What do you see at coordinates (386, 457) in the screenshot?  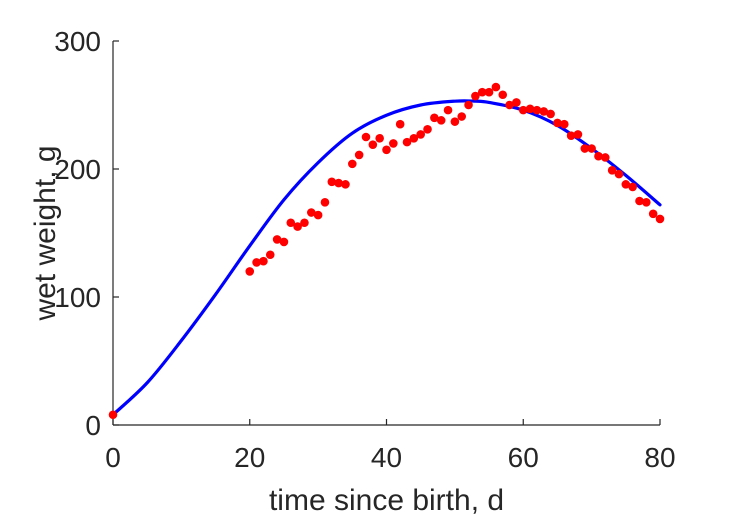 I see `x-tick-label: 40` at bounding box center [386, 457].